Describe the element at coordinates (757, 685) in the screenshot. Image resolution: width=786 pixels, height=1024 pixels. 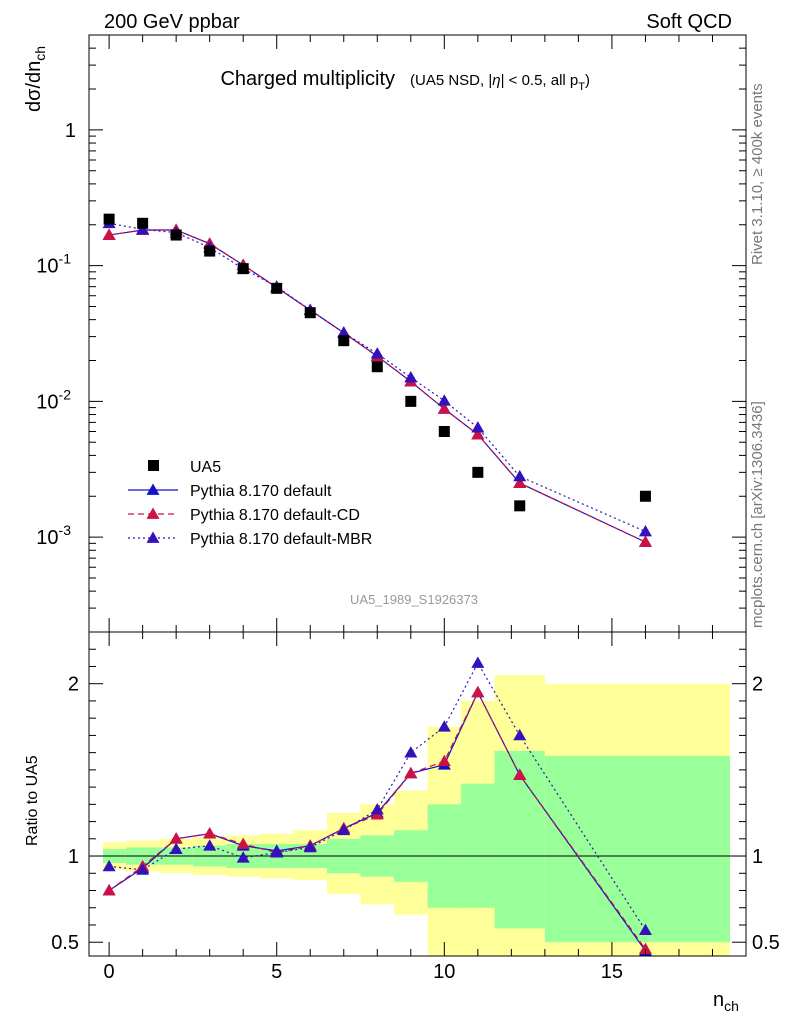
I see `y-tick-label-ratio-right: 2` at that location.